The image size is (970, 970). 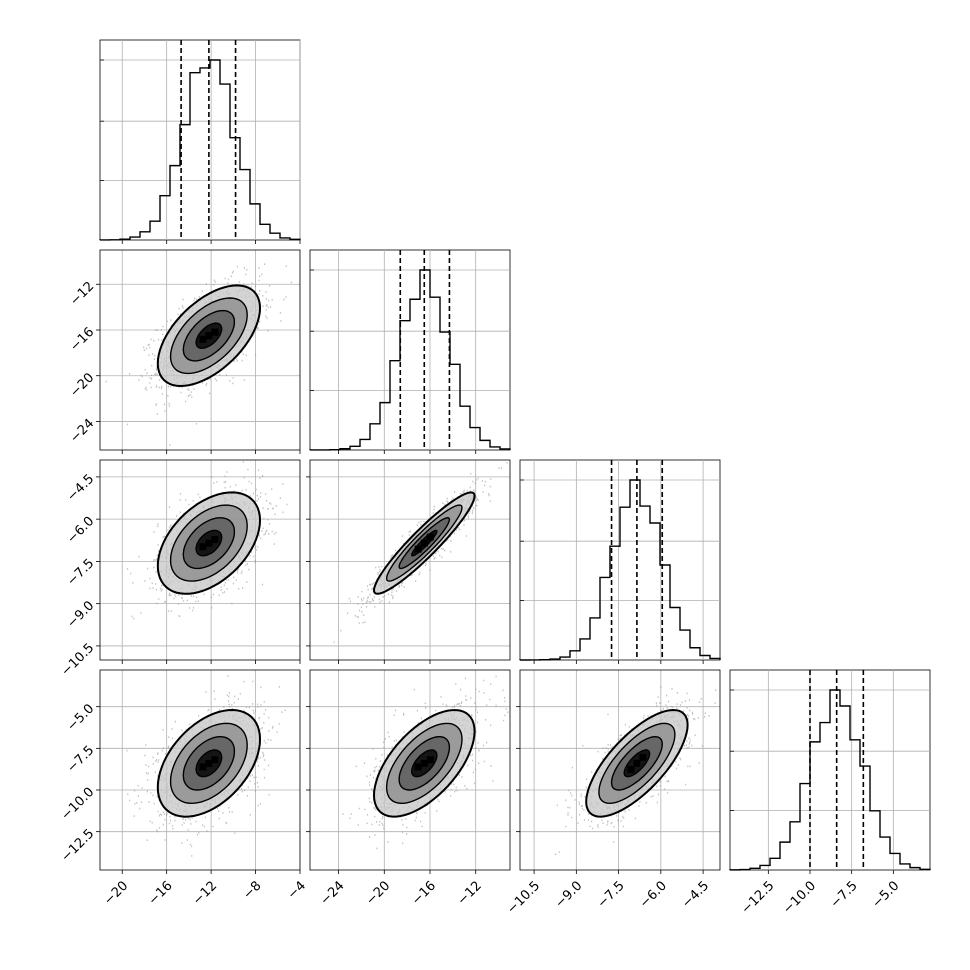 What do you see at coordinates (695, 894) in the screenshot?
I see `x-tick-label: −4.5` at bounding box center [695, 894].